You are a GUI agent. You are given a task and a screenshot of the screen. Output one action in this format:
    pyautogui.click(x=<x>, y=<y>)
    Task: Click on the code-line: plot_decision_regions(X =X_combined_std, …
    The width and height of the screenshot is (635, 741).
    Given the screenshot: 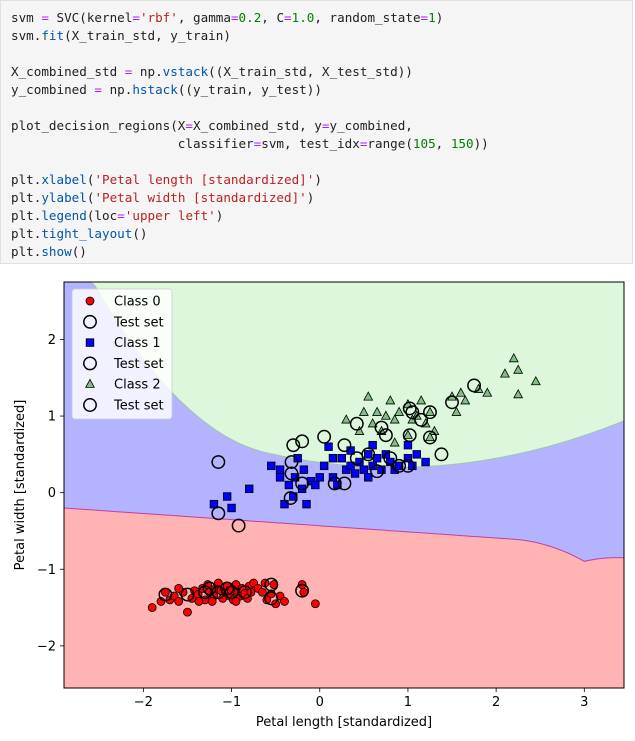 What is the action you would take?
    pyautogui.click(x=316, y=126)
    